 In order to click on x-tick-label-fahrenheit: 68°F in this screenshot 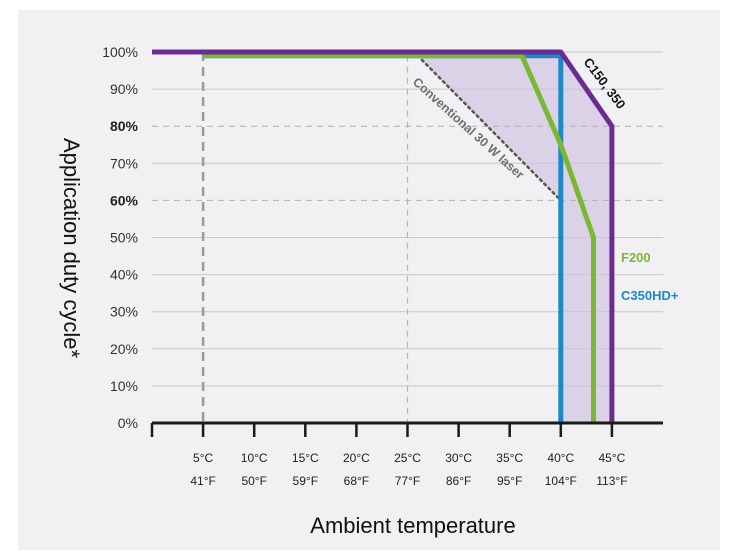, I will do `click(356, 481)`.